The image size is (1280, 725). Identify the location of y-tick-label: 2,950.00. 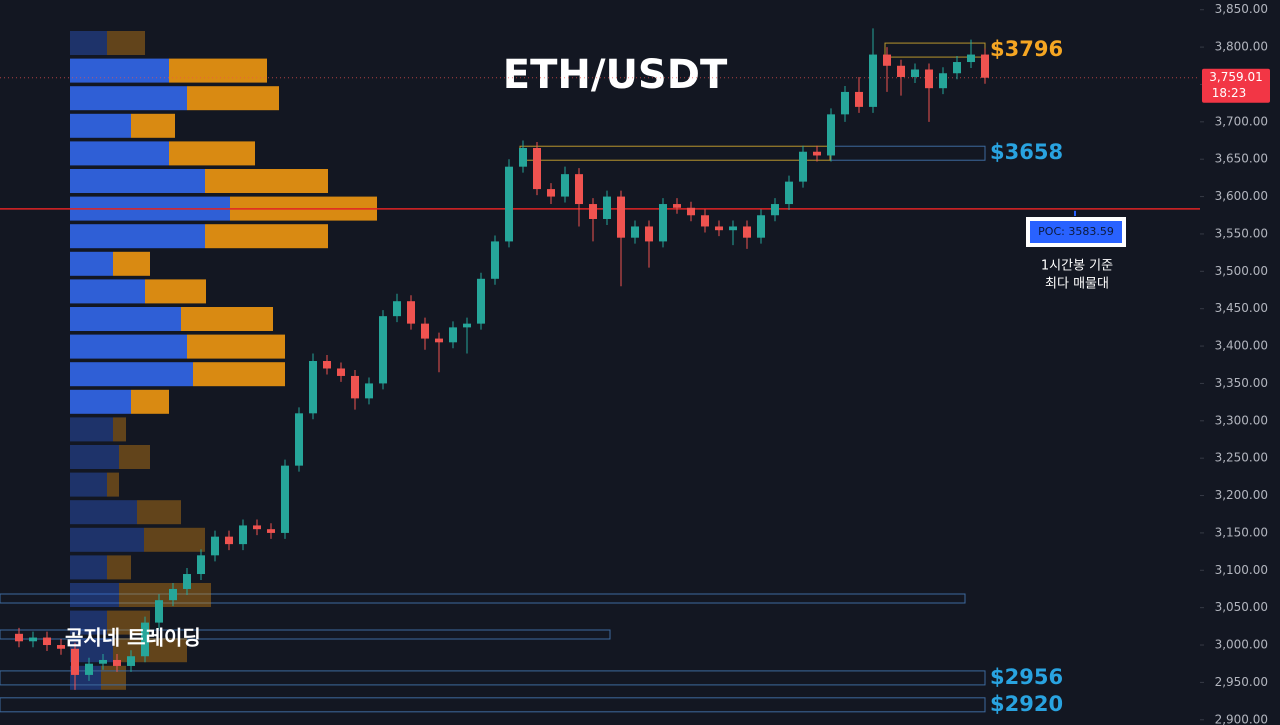
(1241, 682).